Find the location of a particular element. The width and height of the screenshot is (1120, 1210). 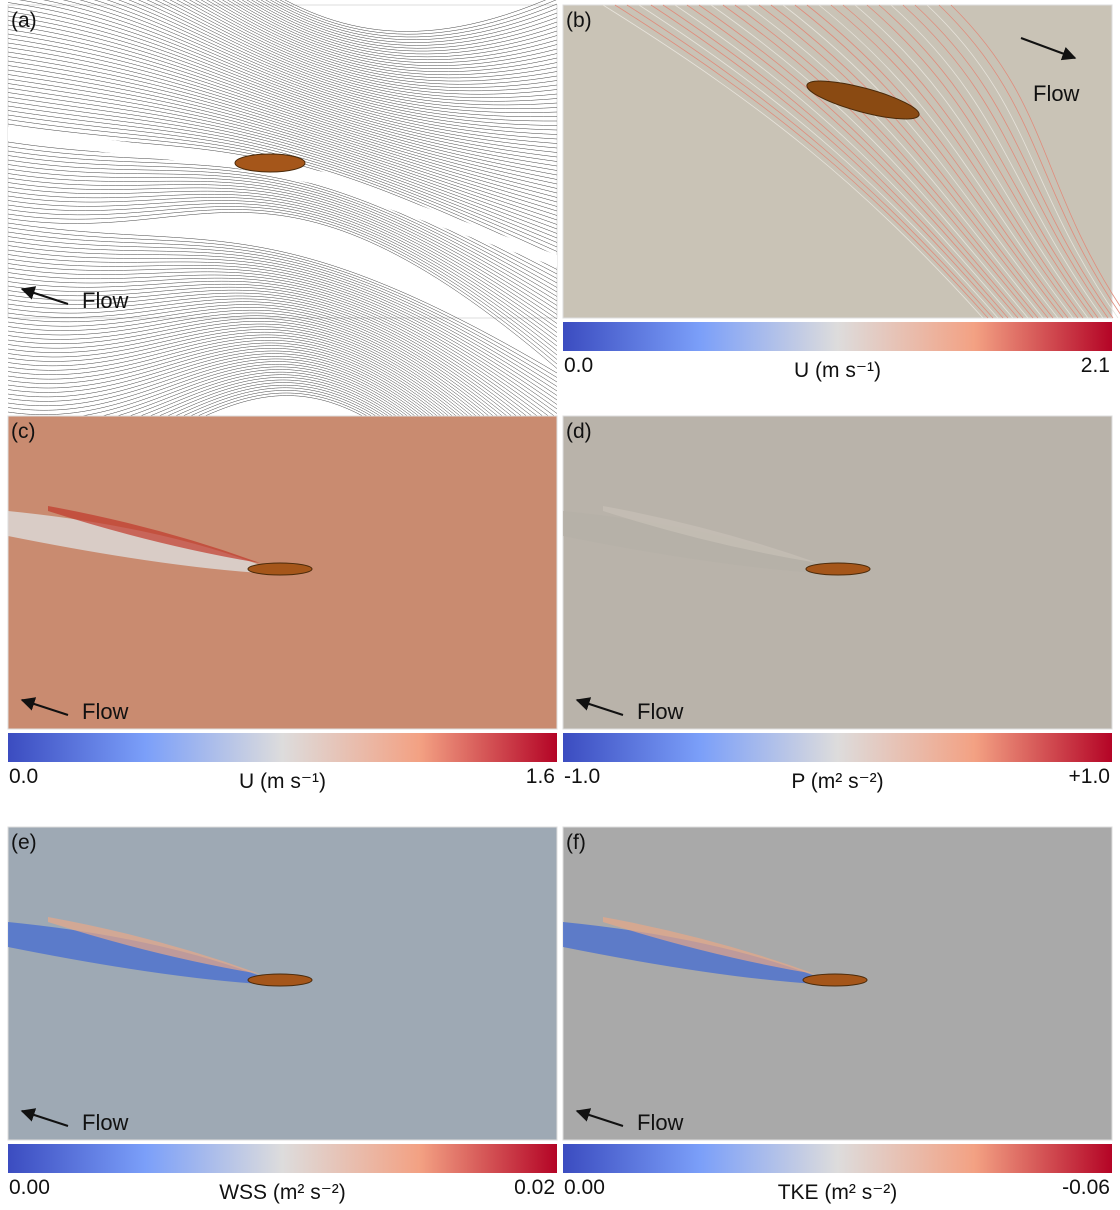

colorbar-max: 1.6 is located at coordinates (540, 776).